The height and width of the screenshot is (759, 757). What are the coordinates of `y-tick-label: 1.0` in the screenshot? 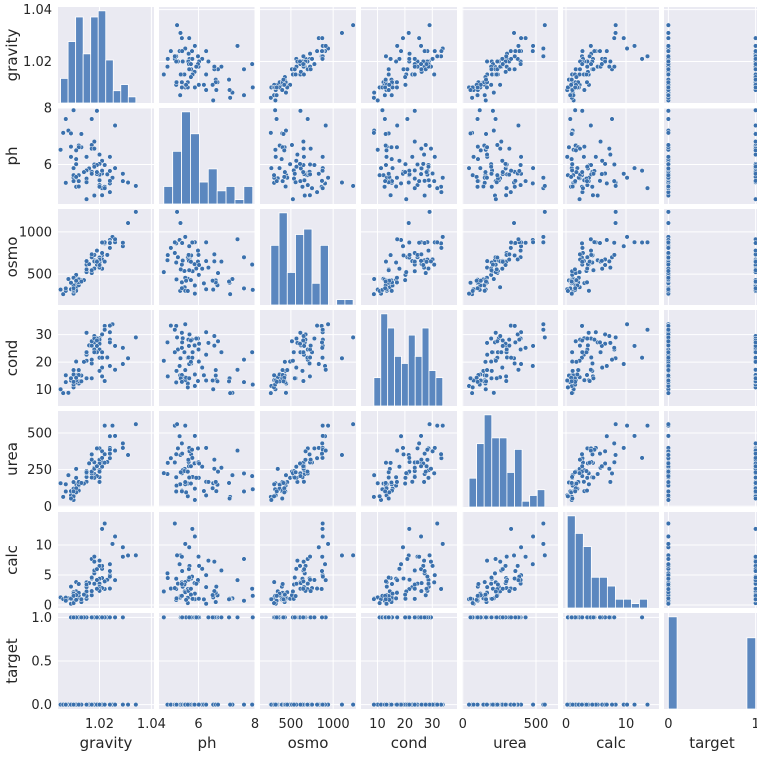 It's located at (41, 618).